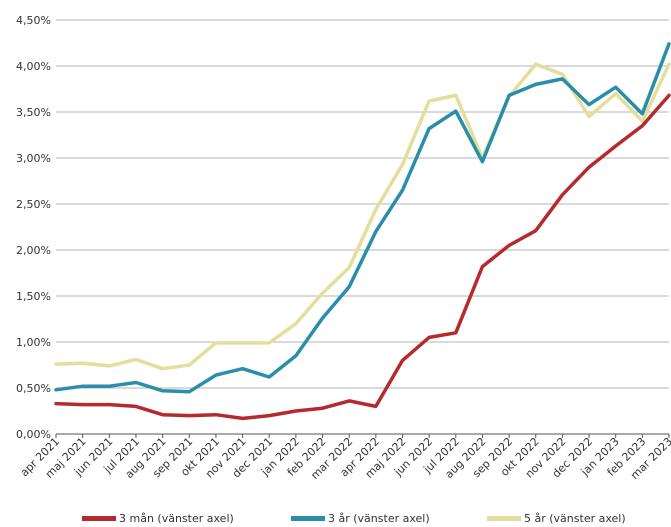 This screenshot has width=671, height=527. What do you see at coordinates (176, 518) in the screenshot?
I see `legend-label-3man: 3 mån (vänster axel)` at bounding box center [176, 518].